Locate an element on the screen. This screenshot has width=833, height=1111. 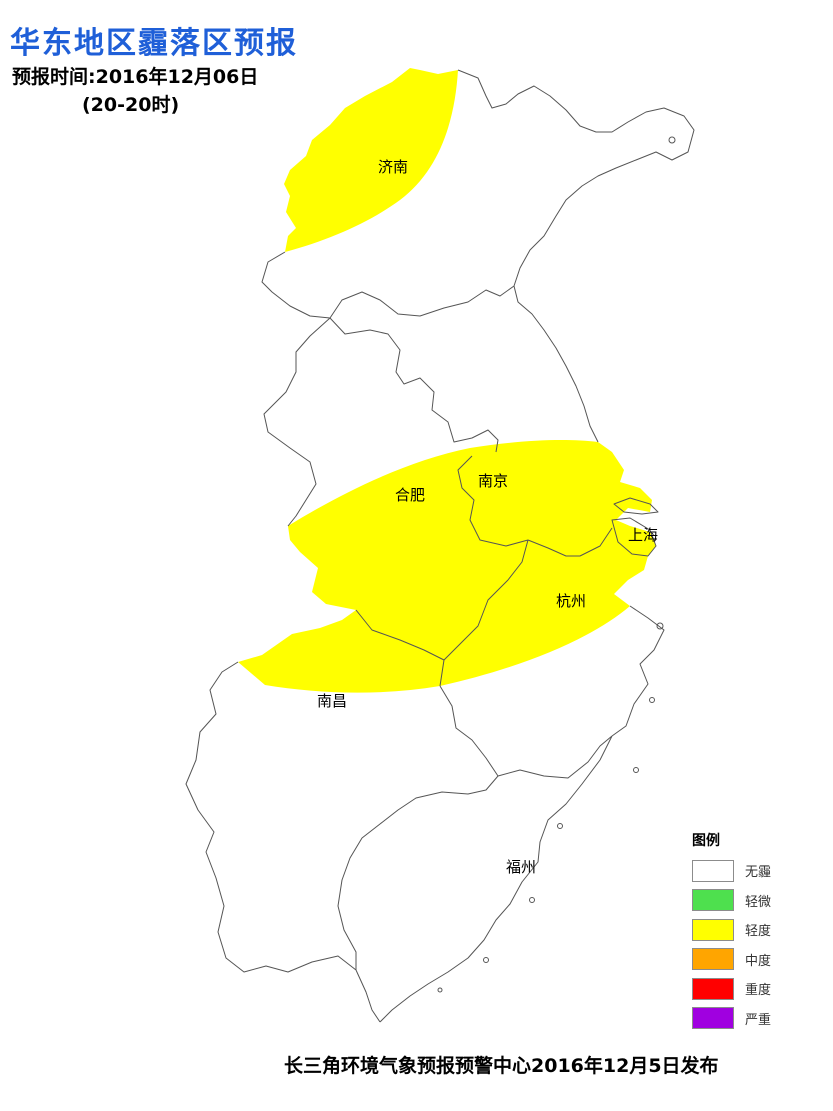
legend-item-severe: 严重 is located at coordinates (747, 1019).